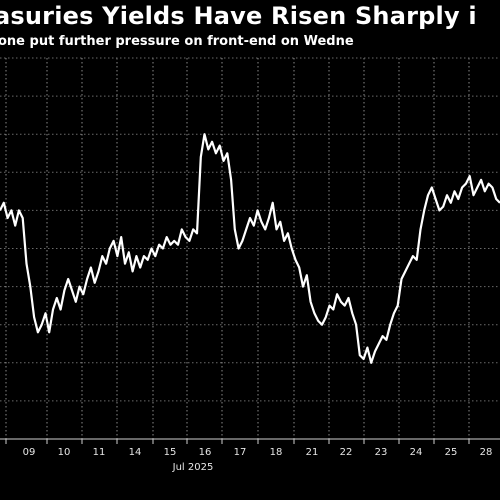 This screenshot has width=500, height=500. What do you see at coordinates (276, 452) in the screenshot?
I see `x-tick-label-7: 18` at bounding box center [276, 452].